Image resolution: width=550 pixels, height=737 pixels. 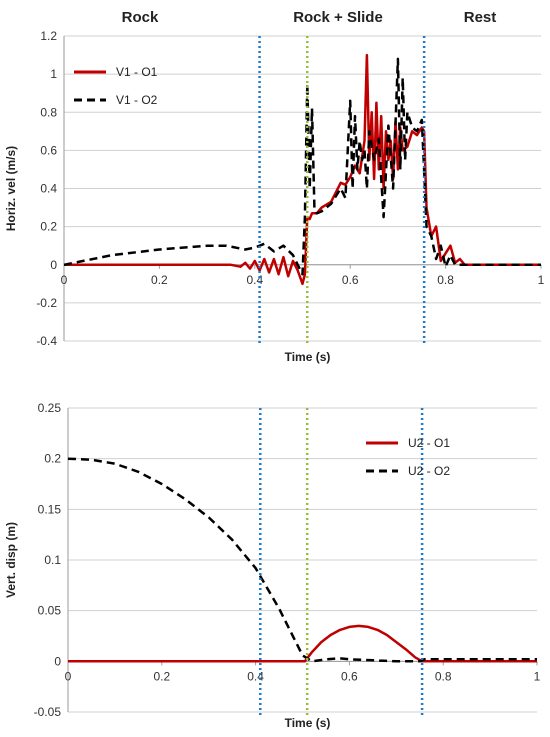 I want to click on x-axis: 0 0.2 0.4 0.6 0.8 1, so click(x=303, y=672).